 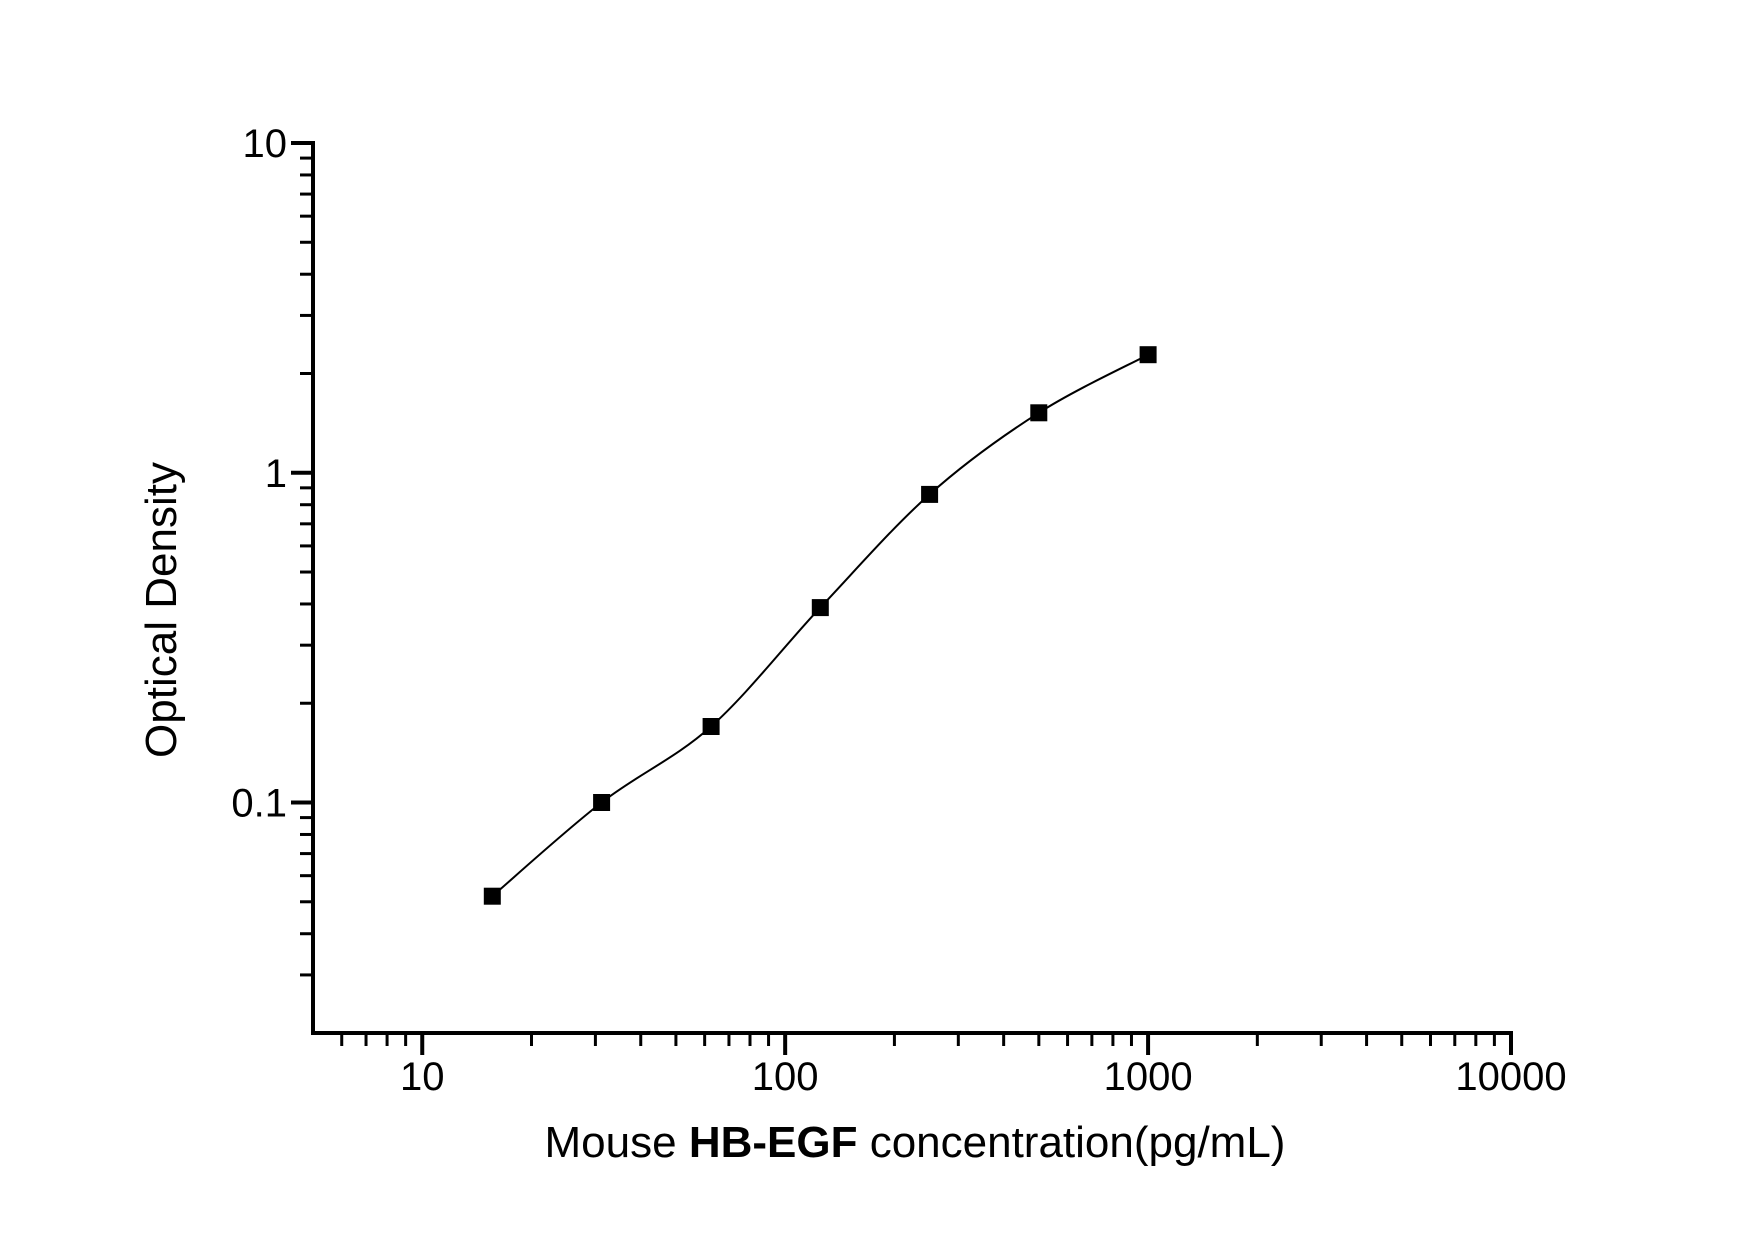 I want to click on x-axis-title-suffix: concentration(pg/mL), so click(x=1071, y=1142).